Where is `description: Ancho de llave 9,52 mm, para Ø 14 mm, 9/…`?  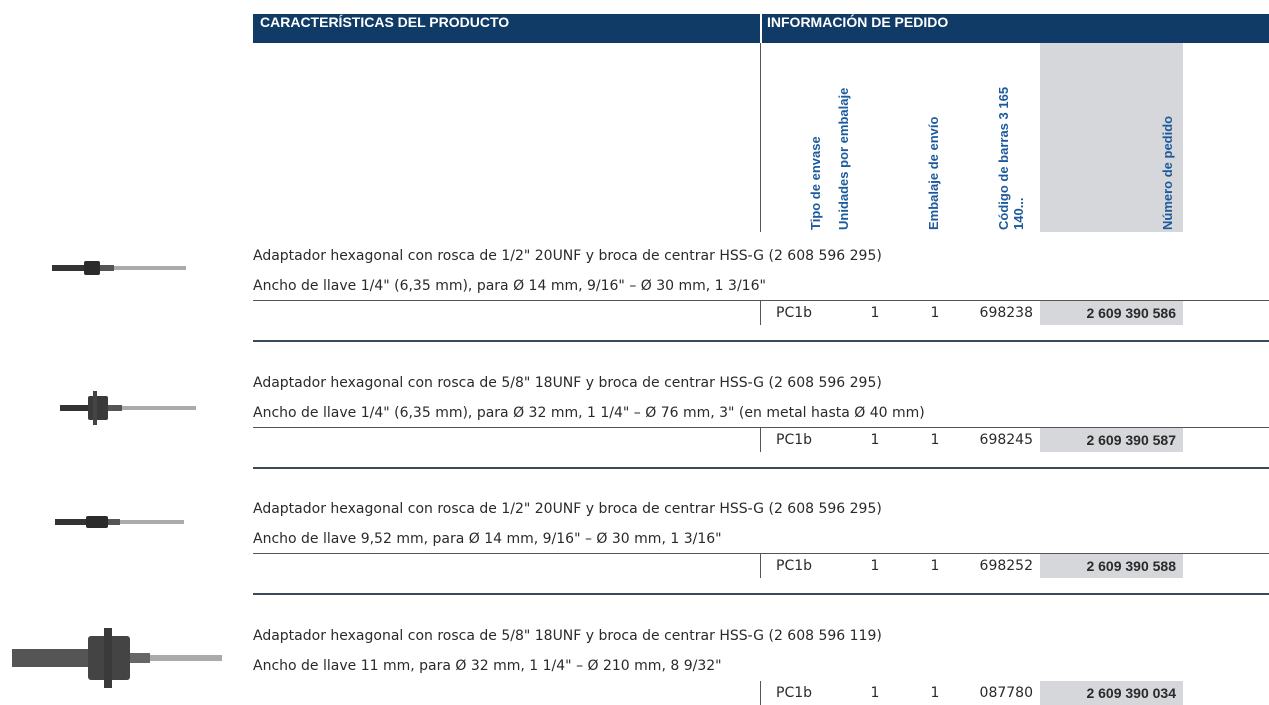 description: Ancho de llave 9,52 mm, para Ø 14 mm, 9/… is located at coordinates (487, 539).